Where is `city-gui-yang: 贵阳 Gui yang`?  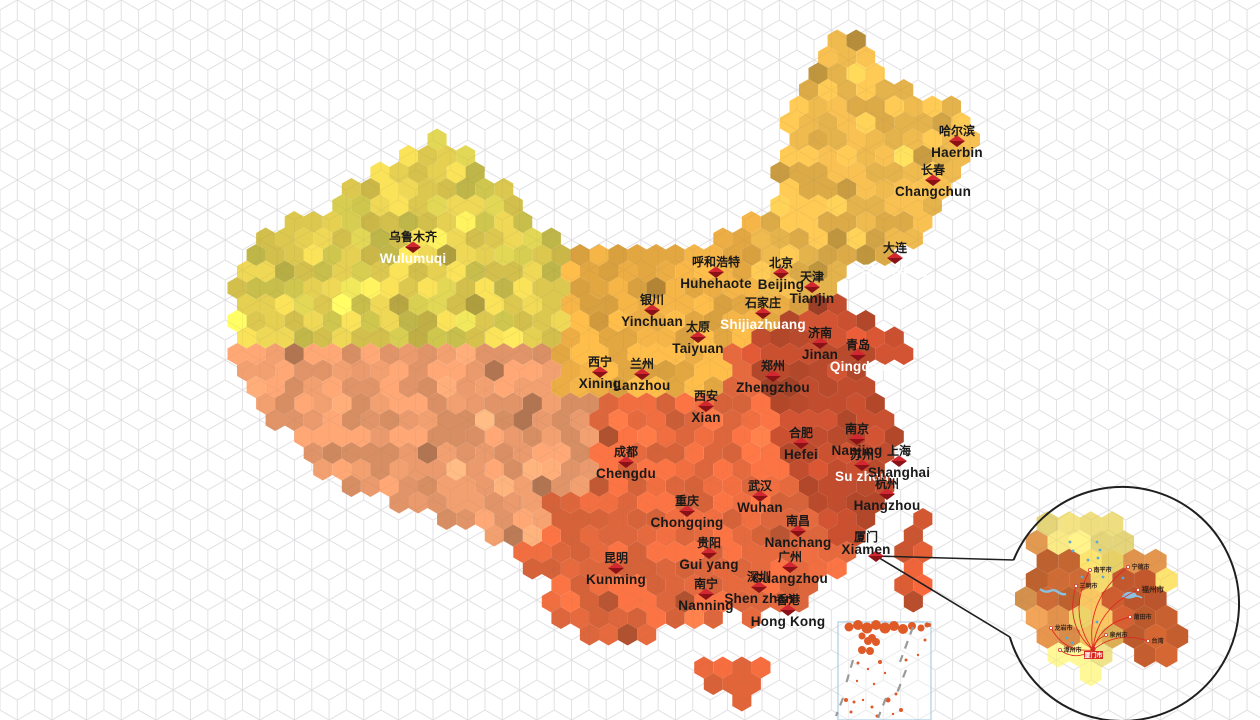
city-gui-yang: 贵阳 Gui yang is located at coordinates (708, 553).